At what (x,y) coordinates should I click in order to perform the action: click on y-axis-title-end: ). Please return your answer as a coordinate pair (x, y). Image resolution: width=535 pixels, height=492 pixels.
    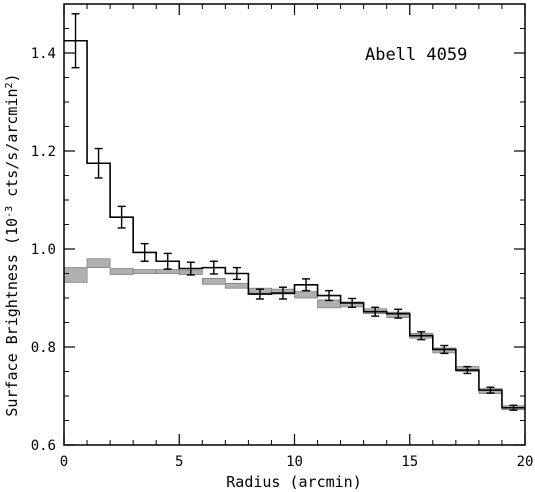
    Looking at the image, I should click on (12, 77).